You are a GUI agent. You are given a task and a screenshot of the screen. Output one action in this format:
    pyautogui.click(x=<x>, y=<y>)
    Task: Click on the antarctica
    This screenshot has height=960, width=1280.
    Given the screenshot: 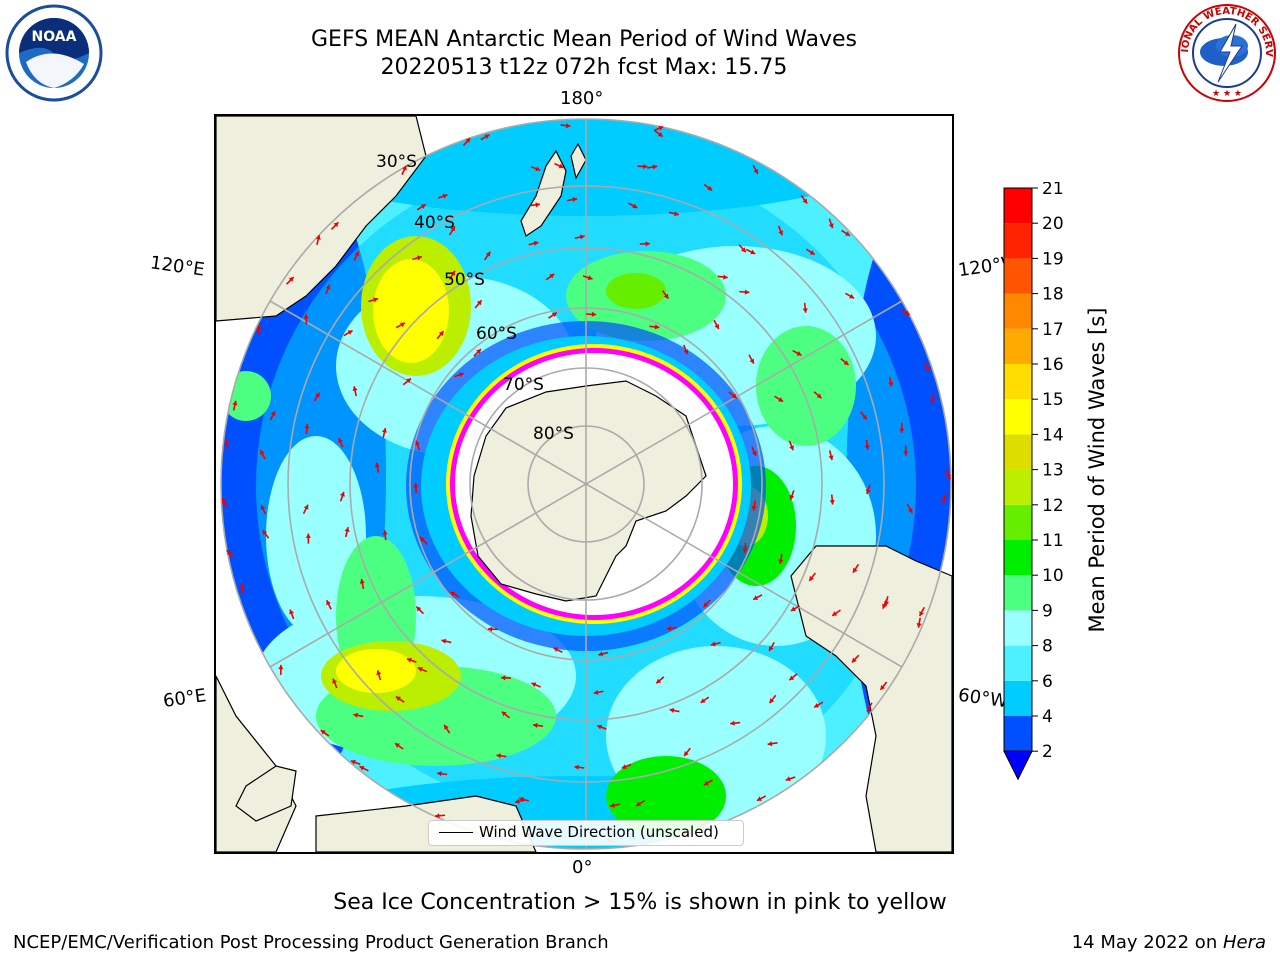 What is the action you would take?
    pyautogui.click(x=588, y=491)
    